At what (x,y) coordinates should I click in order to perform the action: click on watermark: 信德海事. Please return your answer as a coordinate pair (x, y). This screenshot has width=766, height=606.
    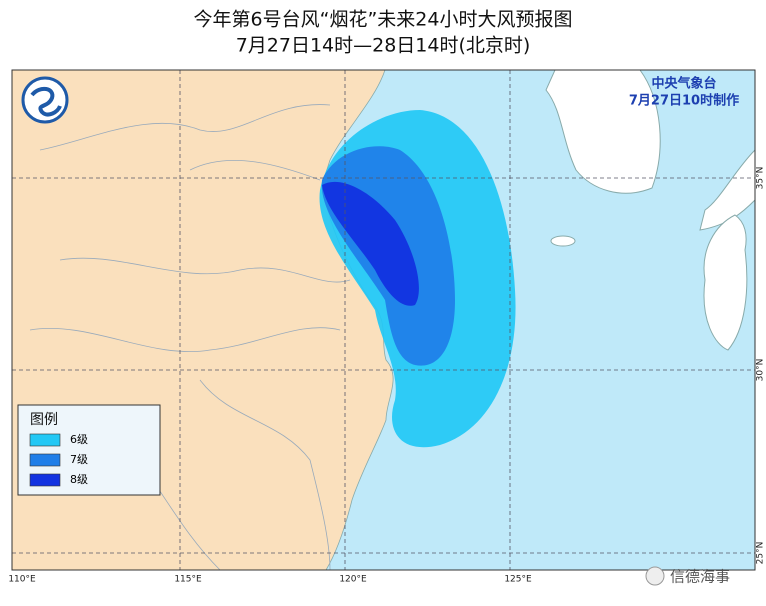
    Looking at the image, I should click on (700, 577).